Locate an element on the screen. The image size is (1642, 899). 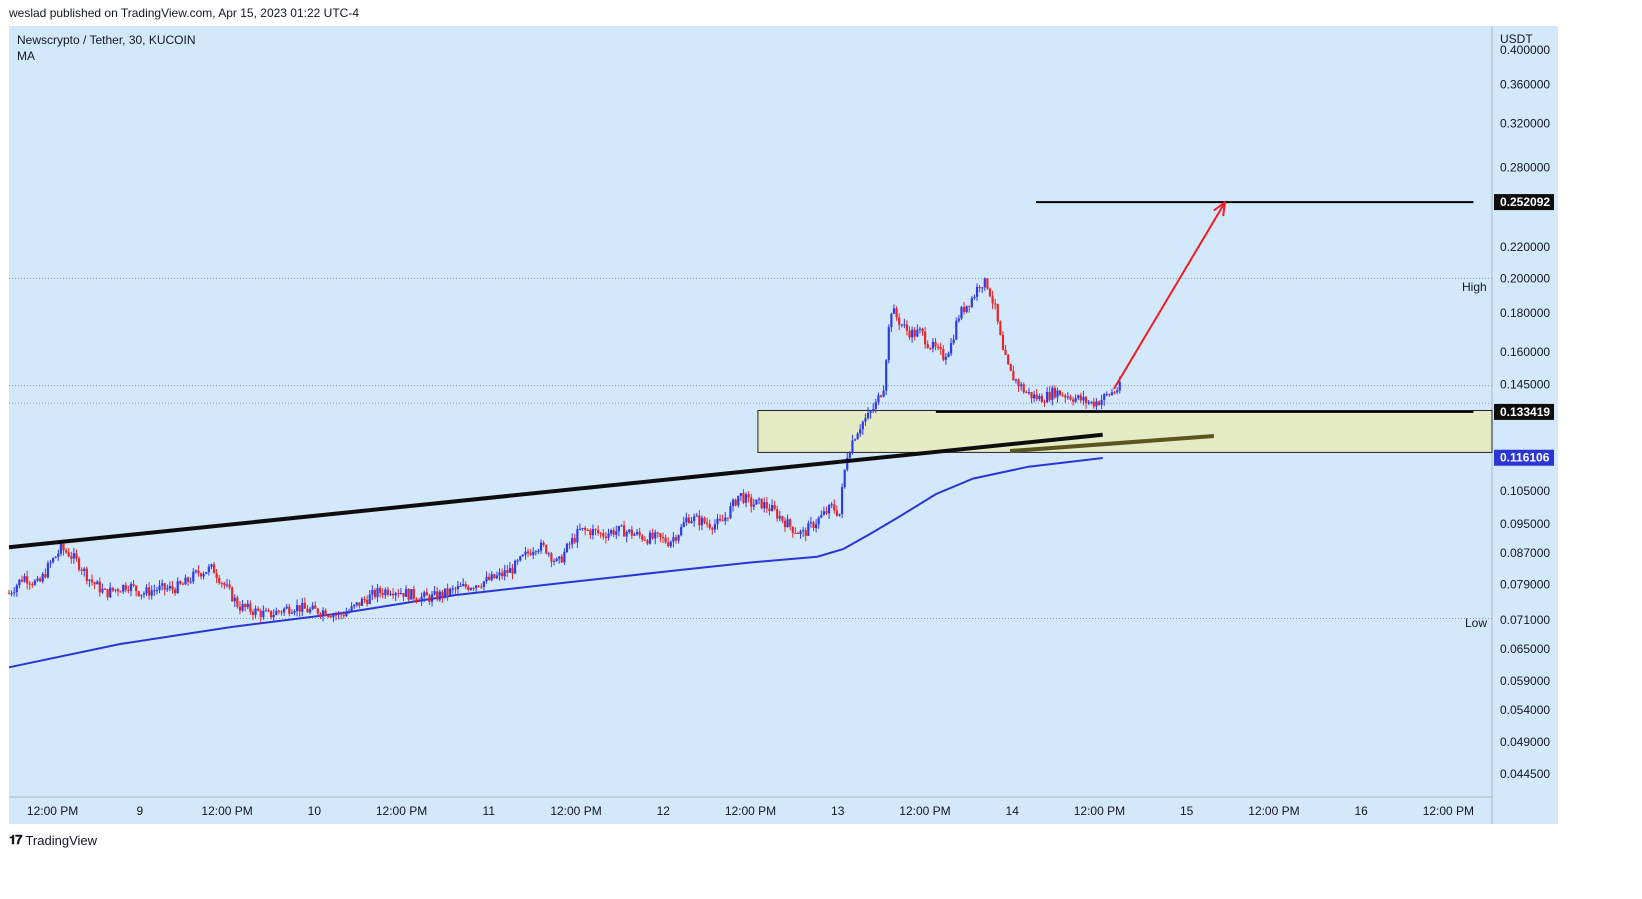
price-badge-bg is located at coordinates (1524, 457).